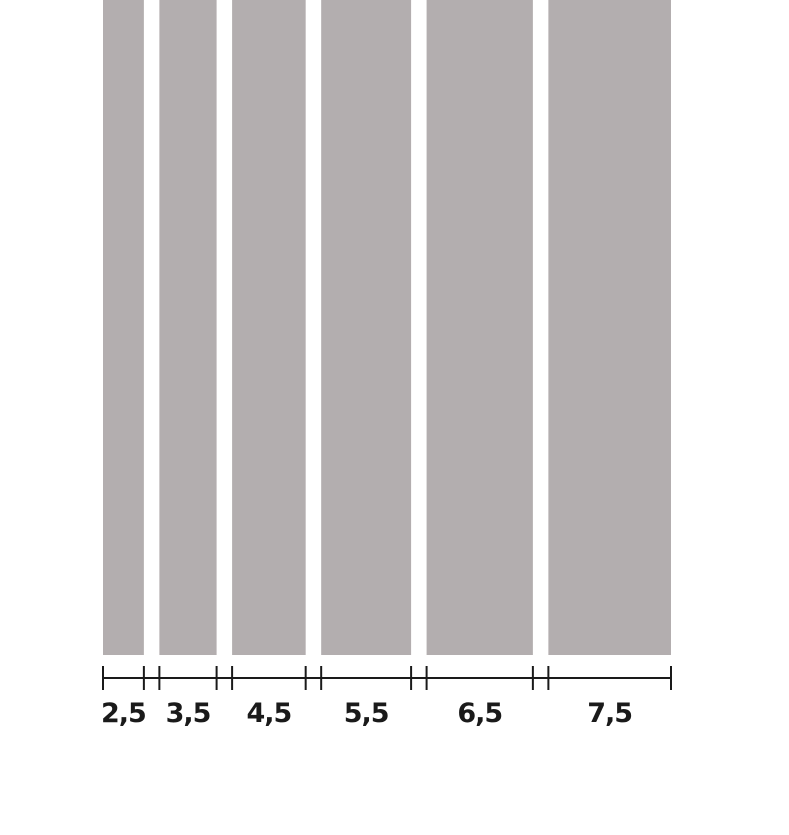  Describe the element at coordinates (123, 713) in the screenshot. I see `width-label: 2,5` at that location.